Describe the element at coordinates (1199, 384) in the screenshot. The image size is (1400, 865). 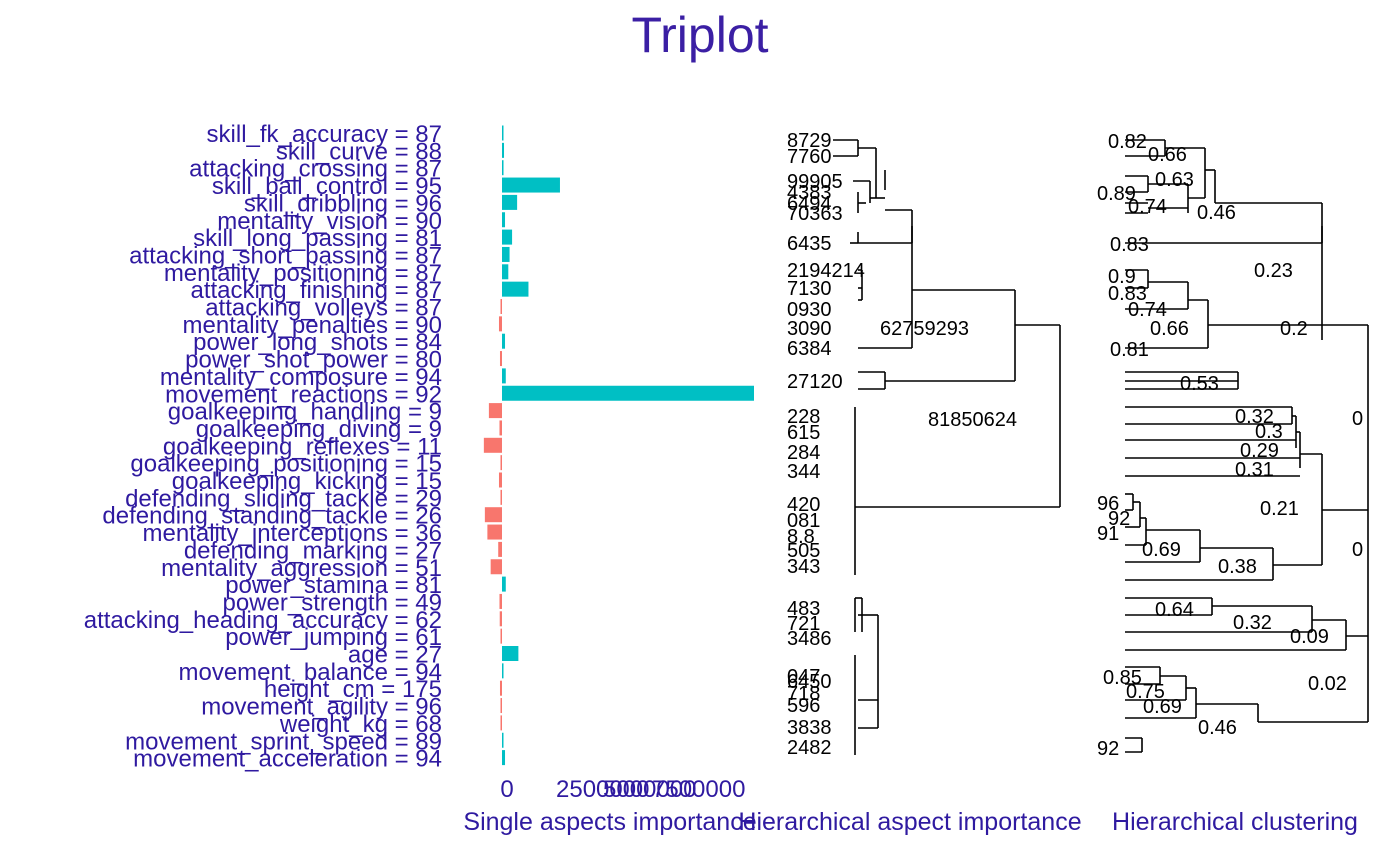
I see `node-label: 0.53` at that location.